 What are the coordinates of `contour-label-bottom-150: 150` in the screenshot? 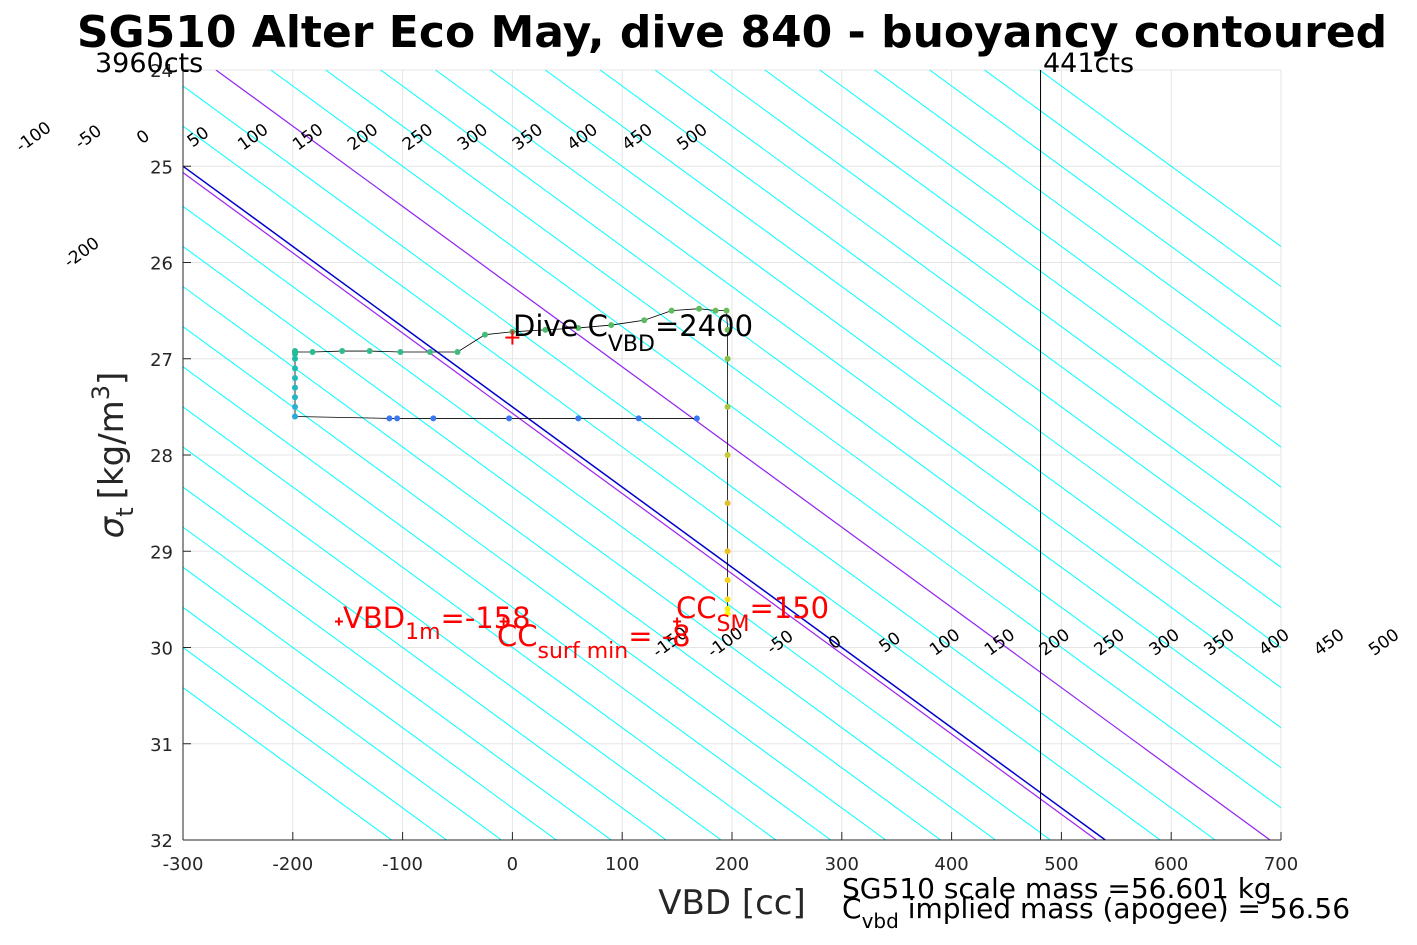 It's located at (1000, 642).